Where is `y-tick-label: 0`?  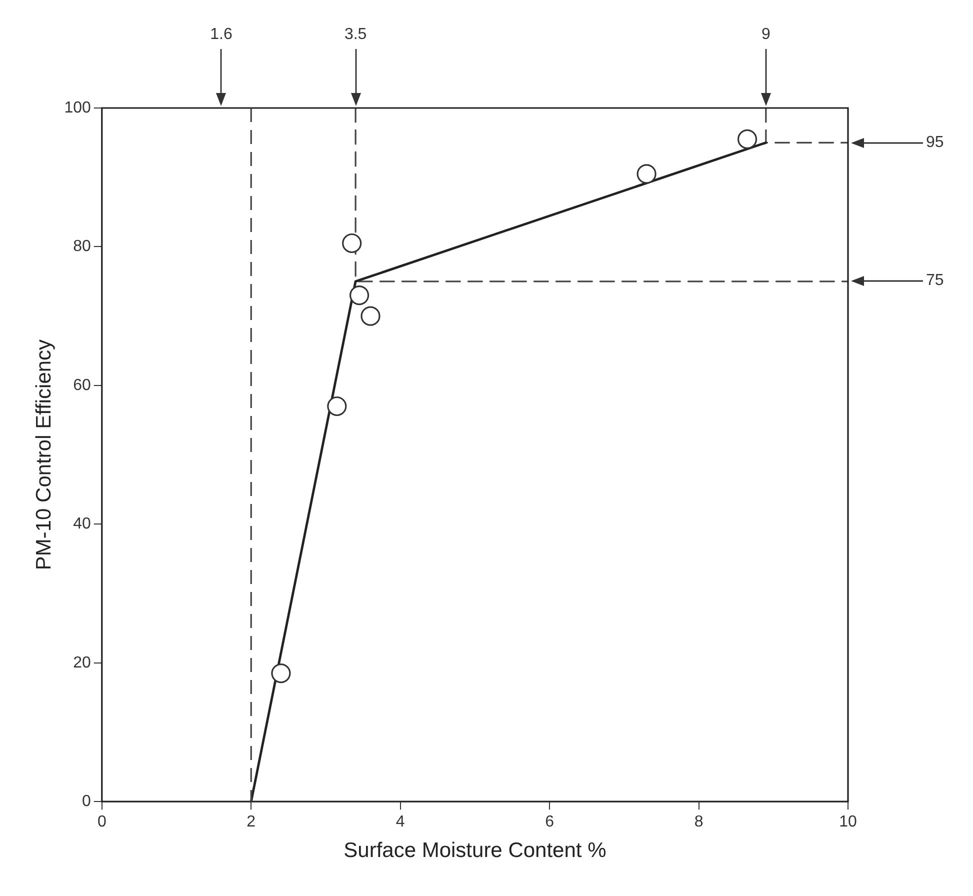 y-tick-label: 0 is located at coordinates (86, 801).